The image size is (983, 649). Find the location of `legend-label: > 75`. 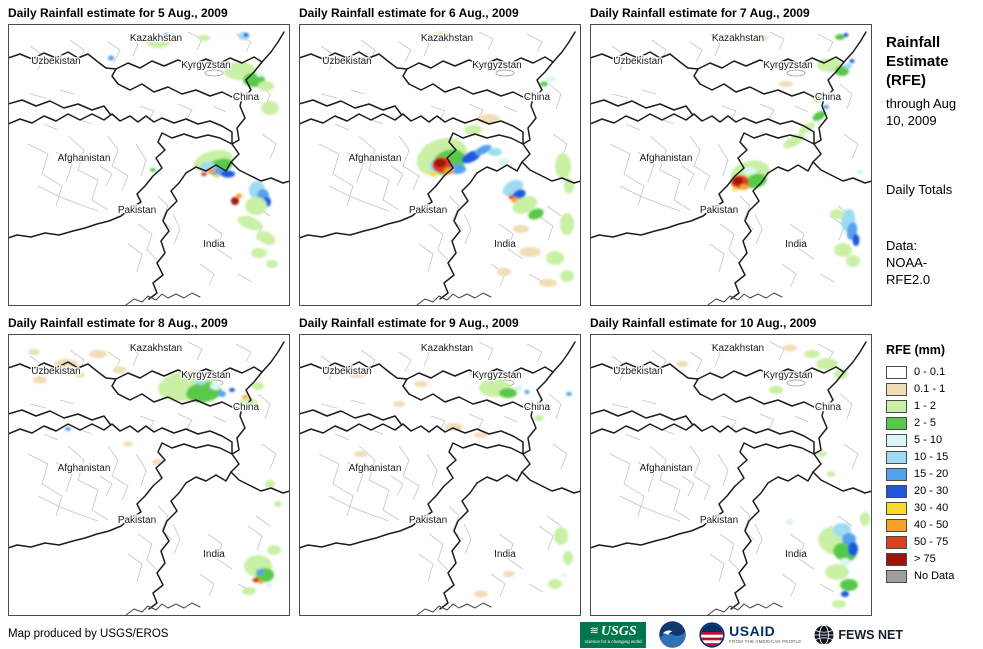

legend-label: > 75 is located at coordinates (925, 559).